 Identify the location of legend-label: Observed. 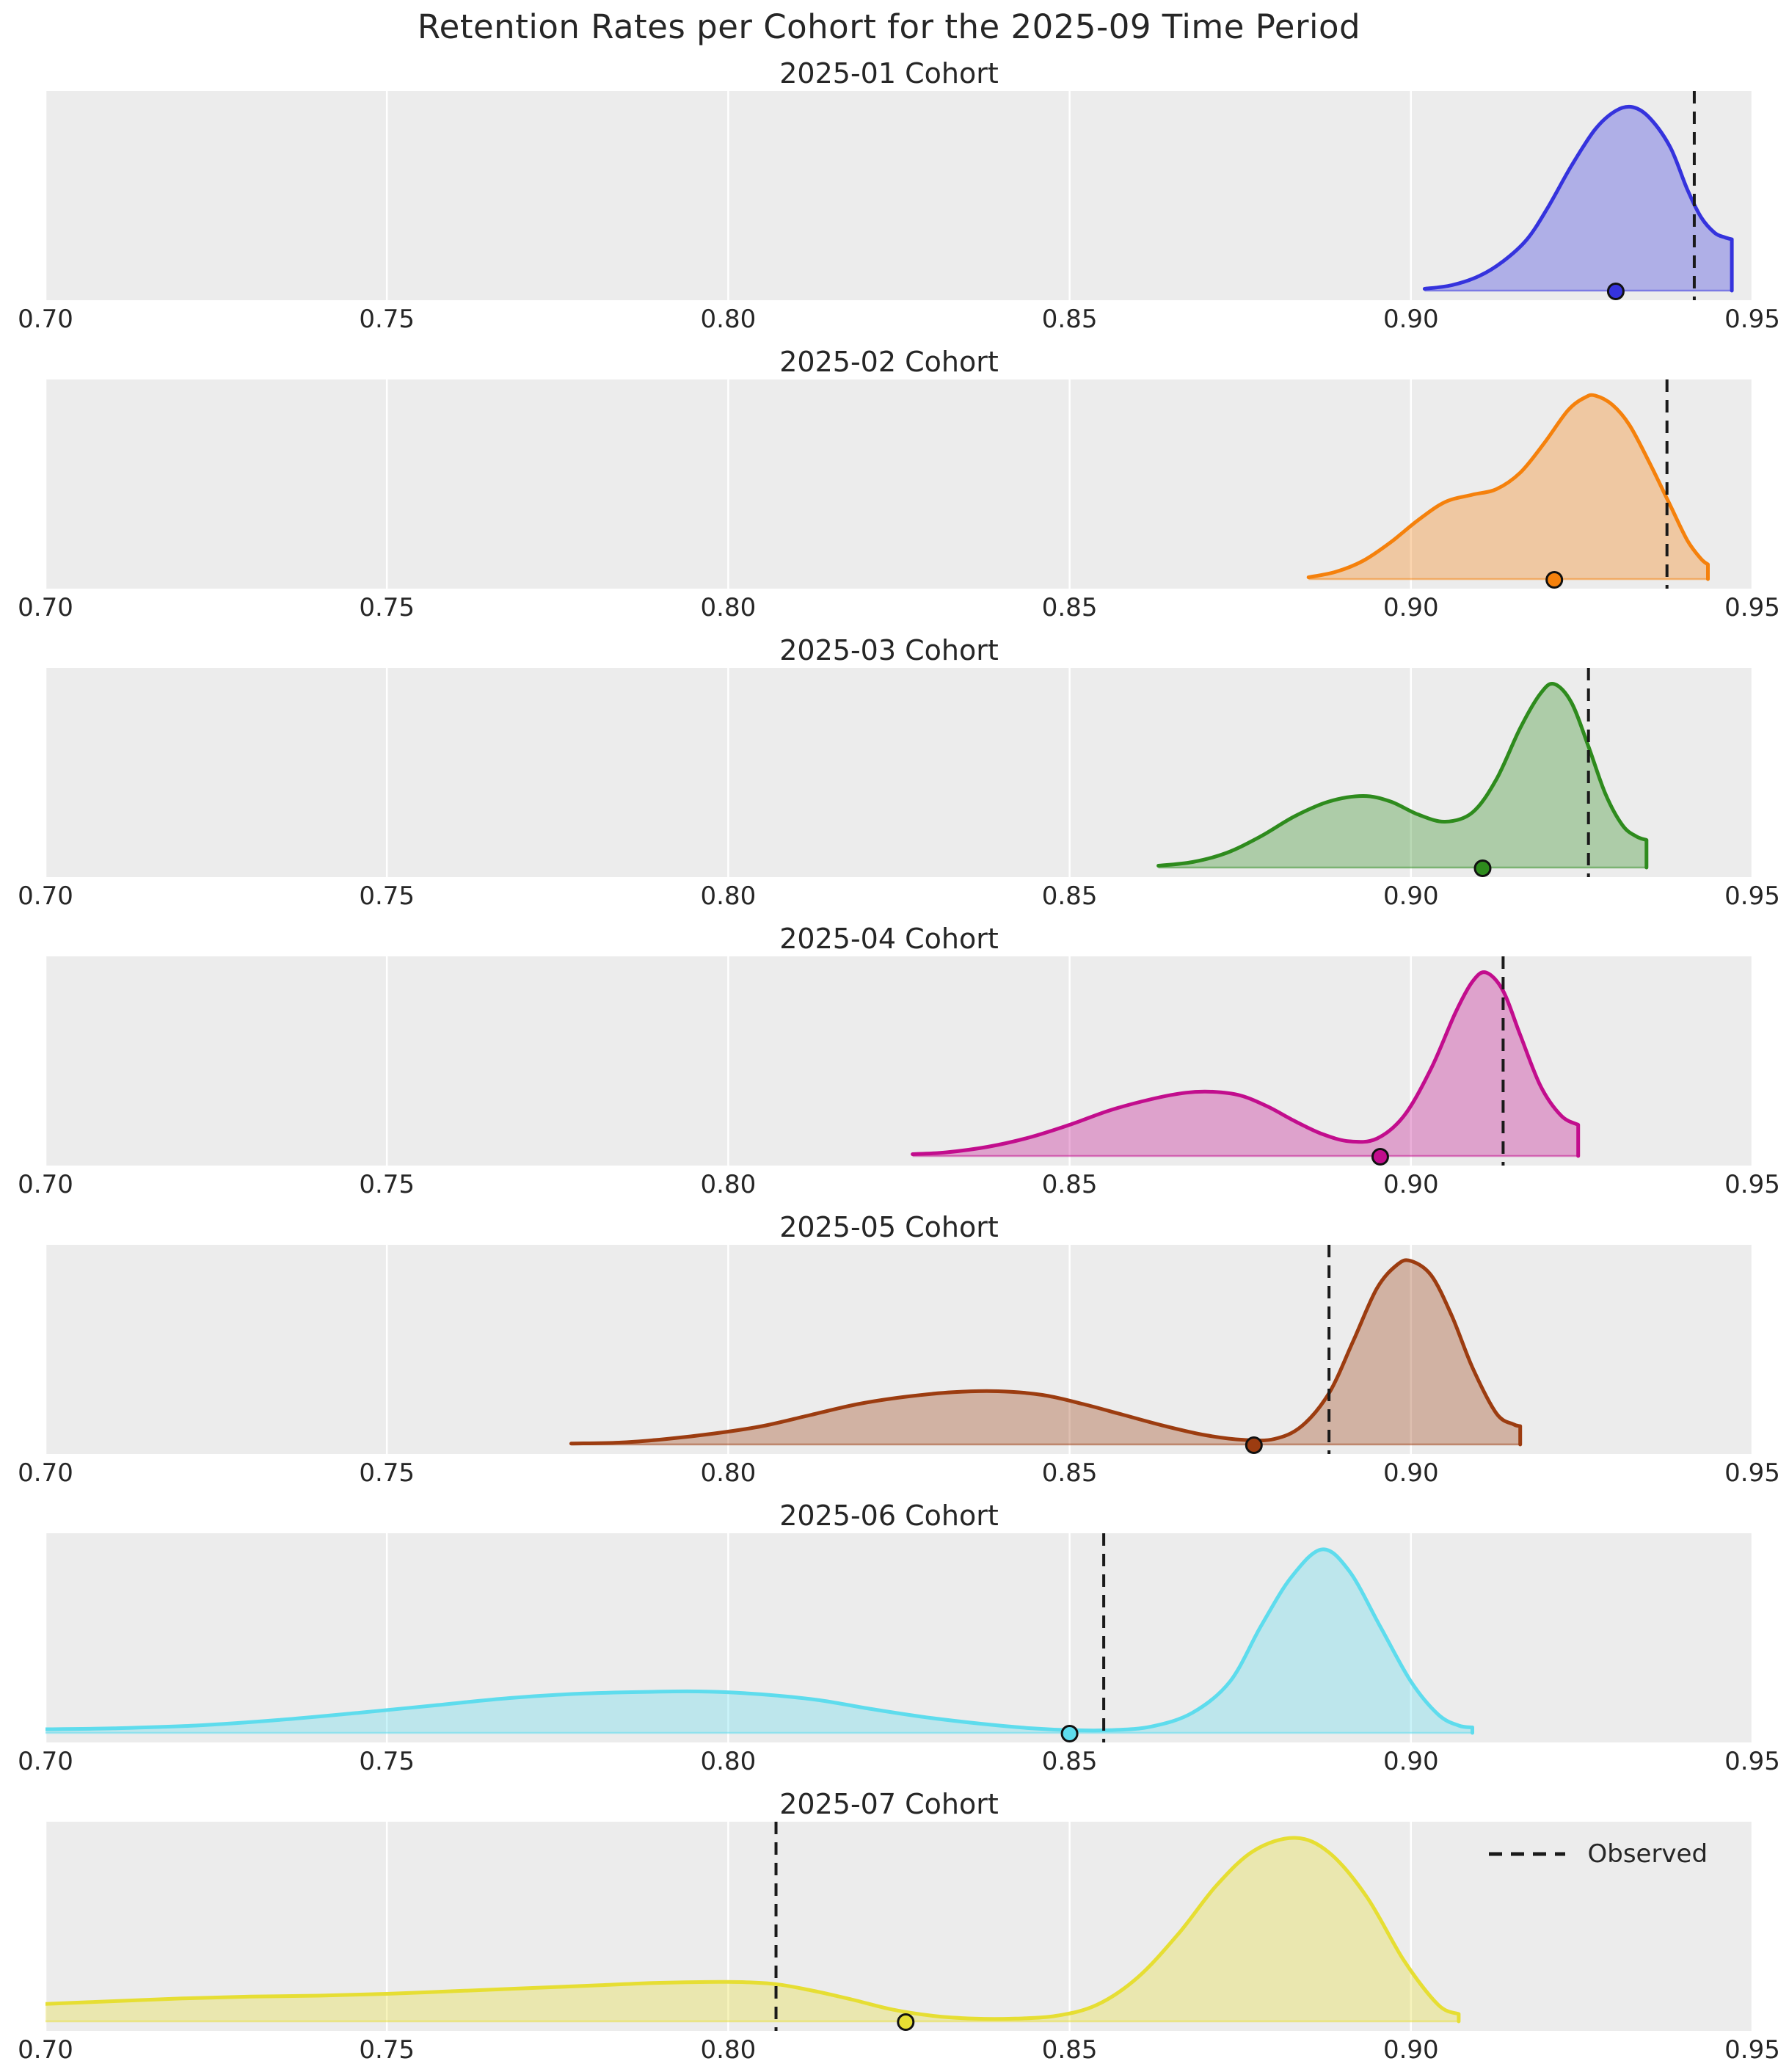
(1647, 1854).